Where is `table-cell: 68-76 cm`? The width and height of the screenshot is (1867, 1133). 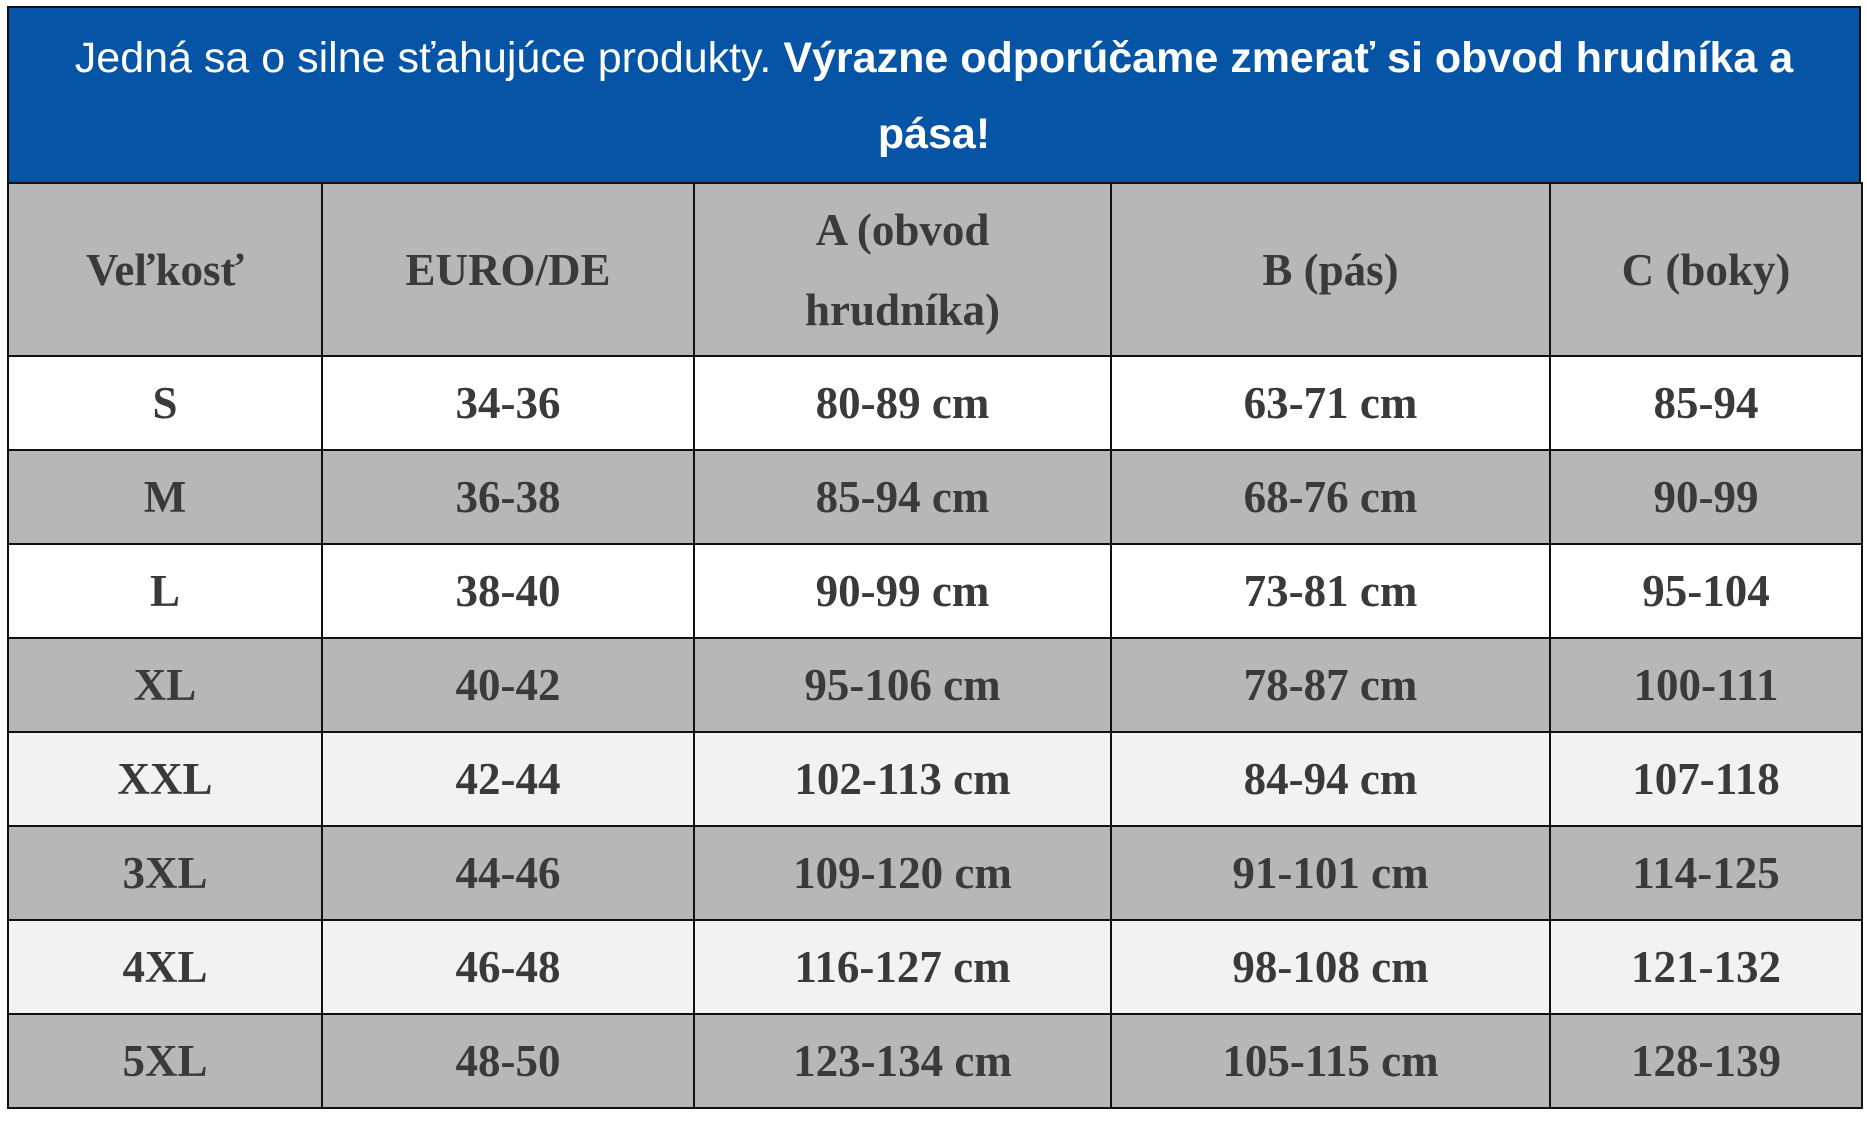
table-cell: 68-76 cm is located at coordinates (1330, 497).